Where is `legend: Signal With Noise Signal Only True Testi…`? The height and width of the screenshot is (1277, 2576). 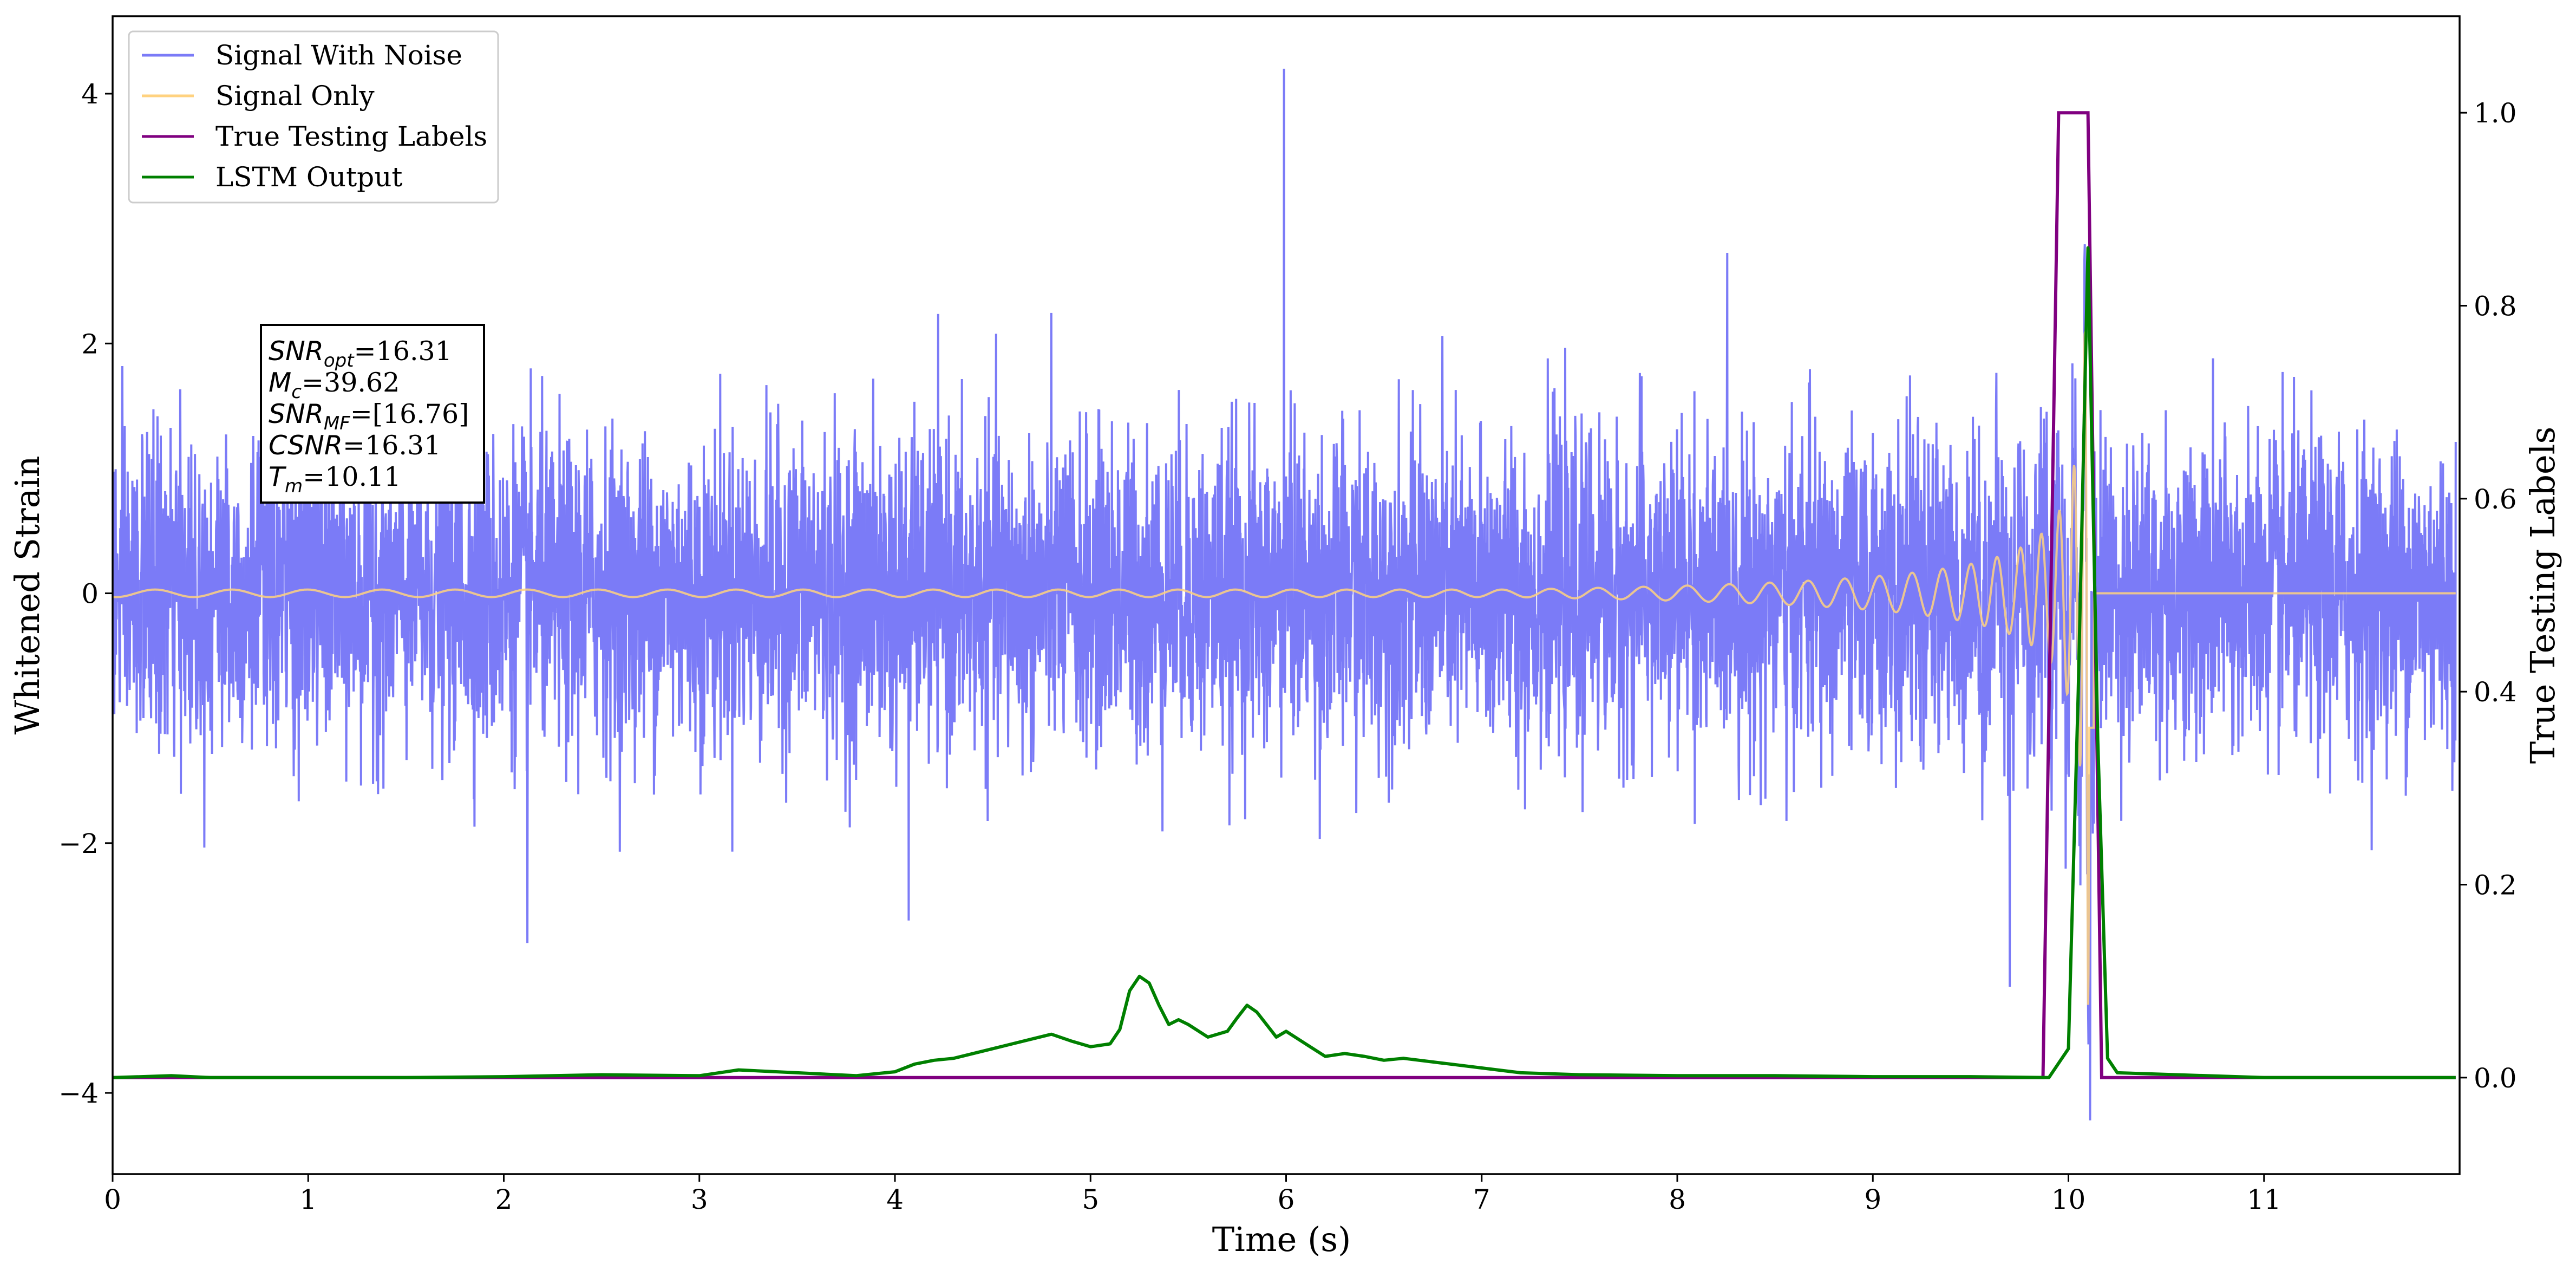 legend: Signal With Noise Signal Only True Testi… is located at coordinates (313, 117).